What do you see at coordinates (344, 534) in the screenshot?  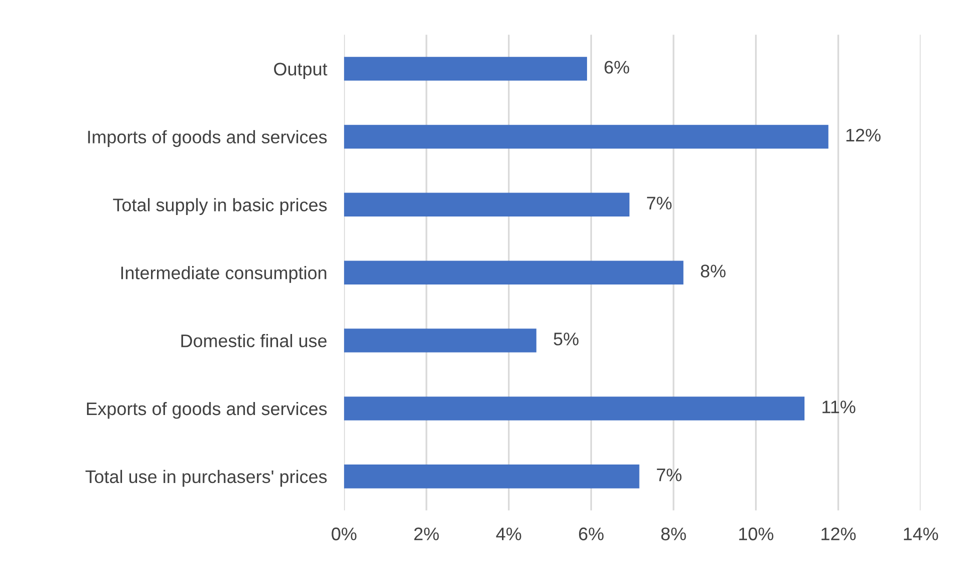 I see `x-tick-label: 0%` at bounding box center [344, 534].